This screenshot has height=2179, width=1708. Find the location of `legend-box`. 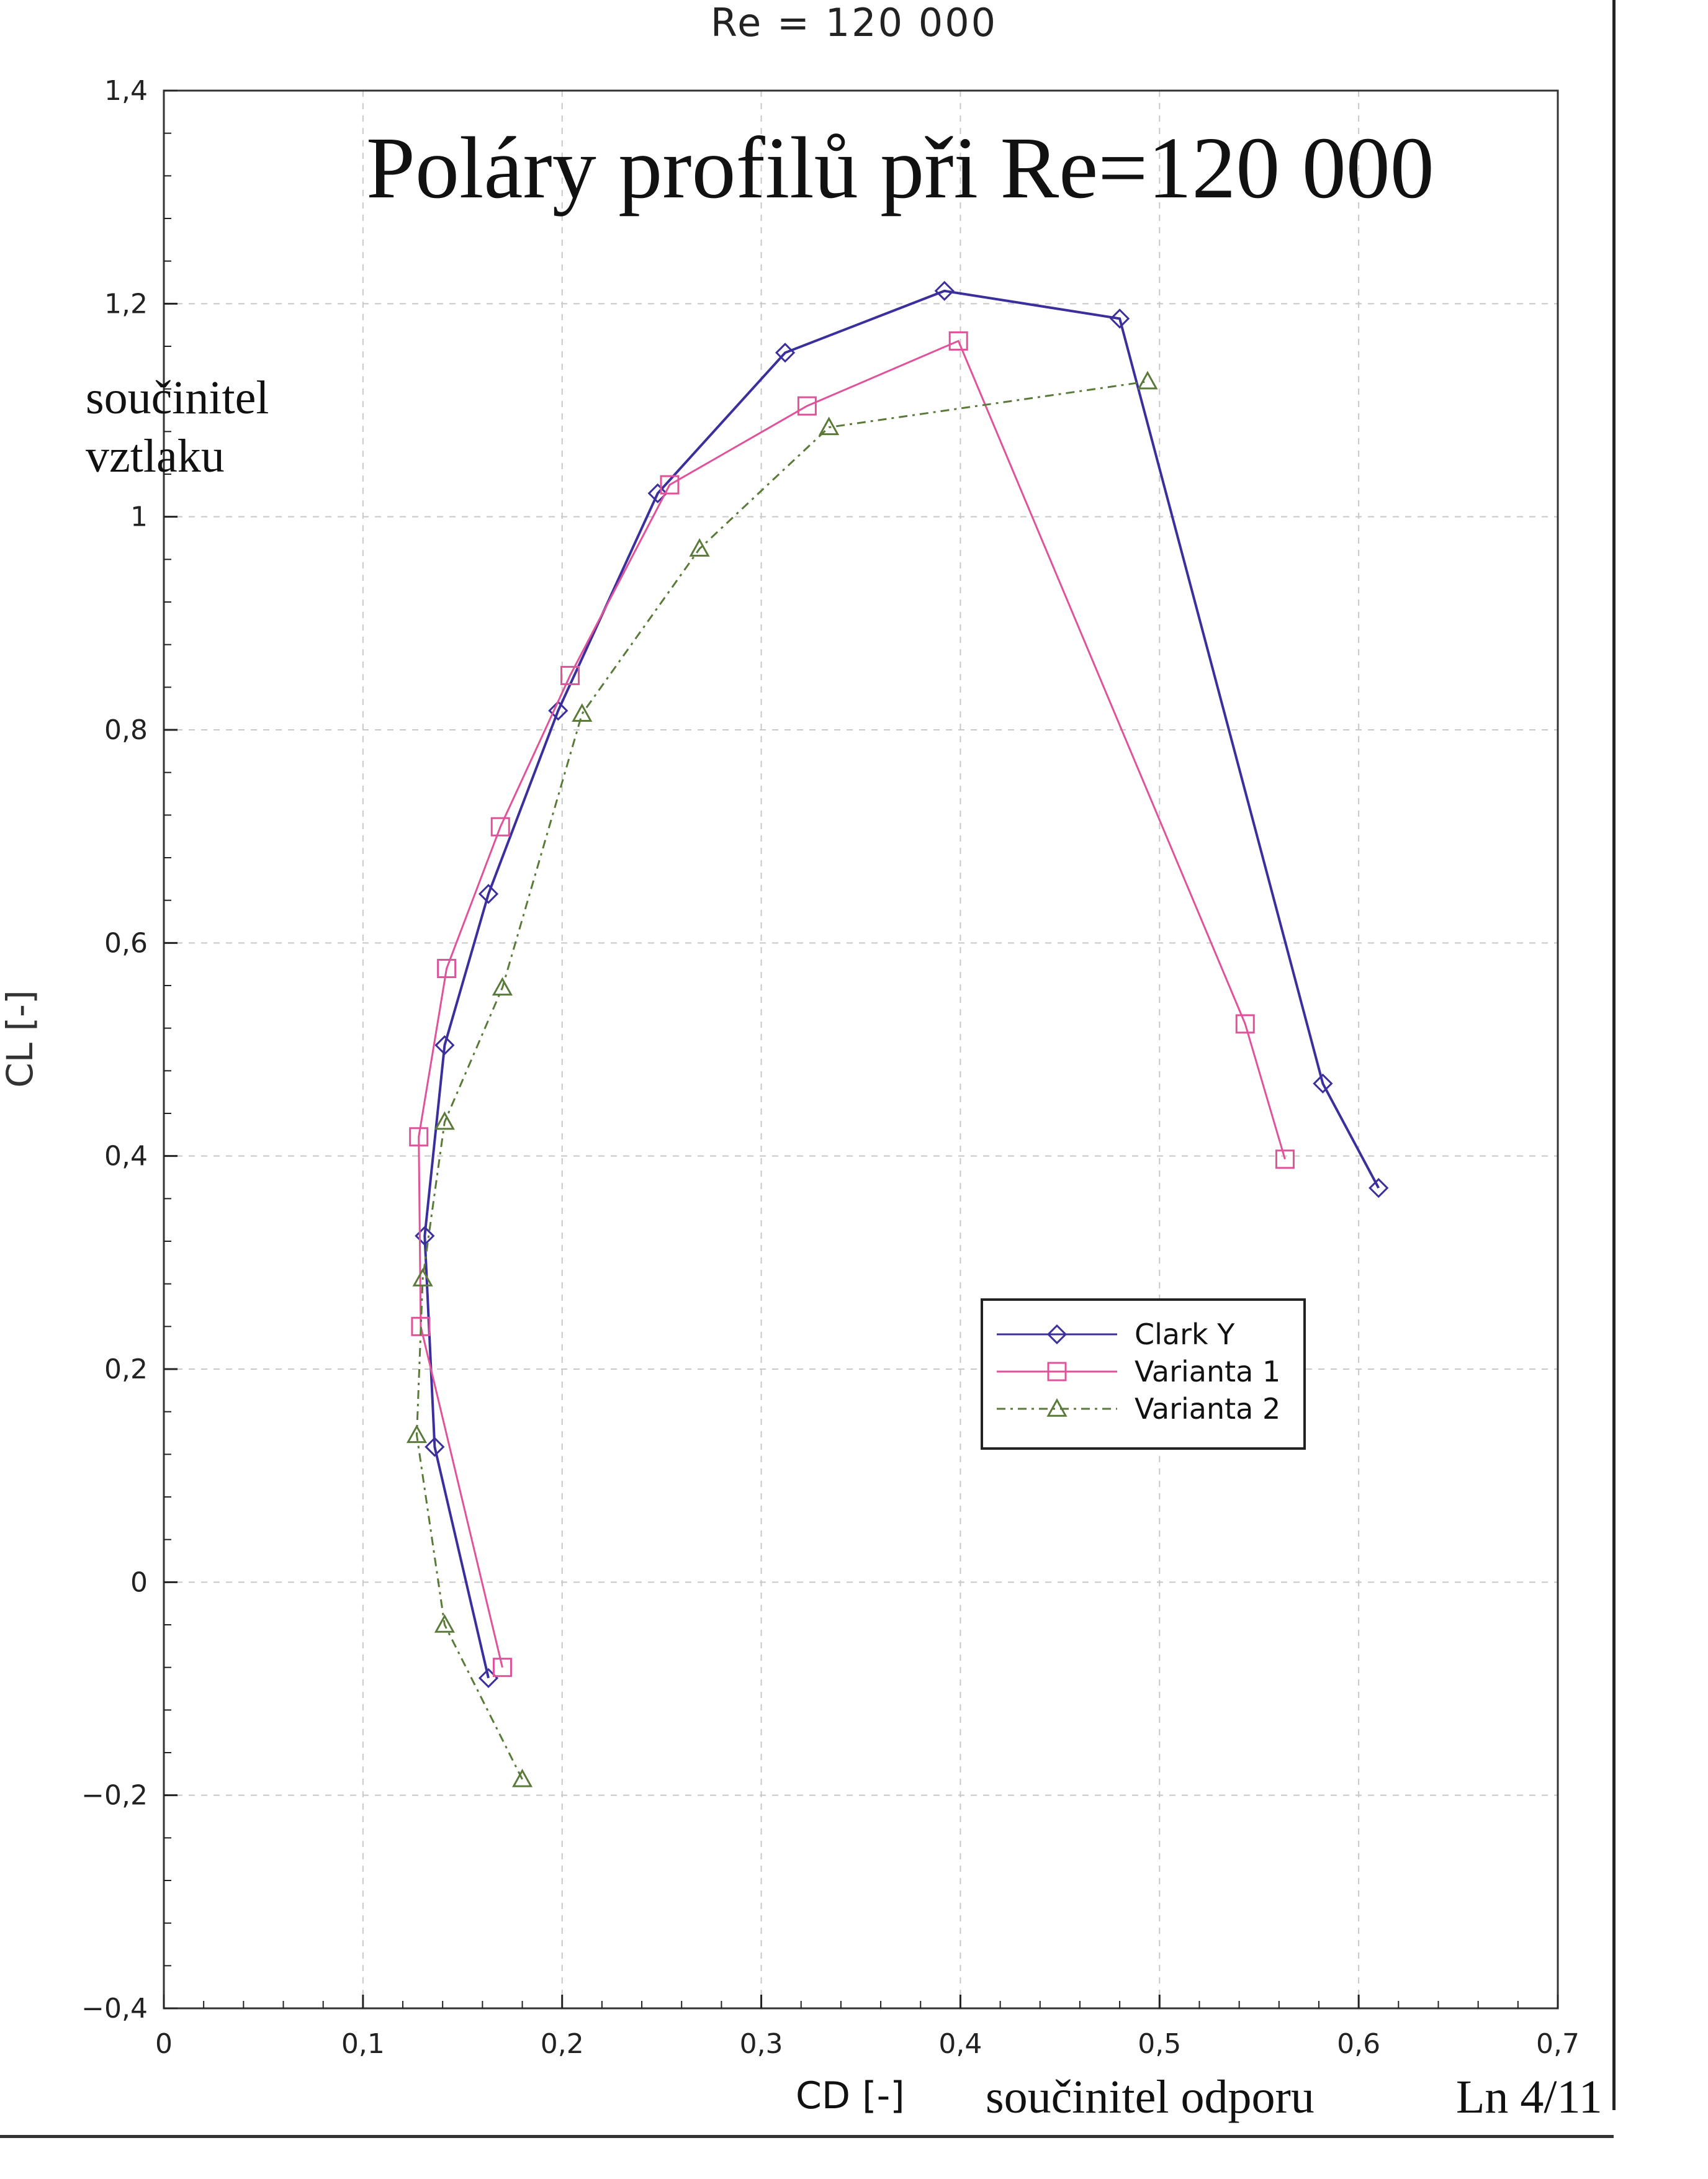

legend-box is located at coordinates (1143, 1374).